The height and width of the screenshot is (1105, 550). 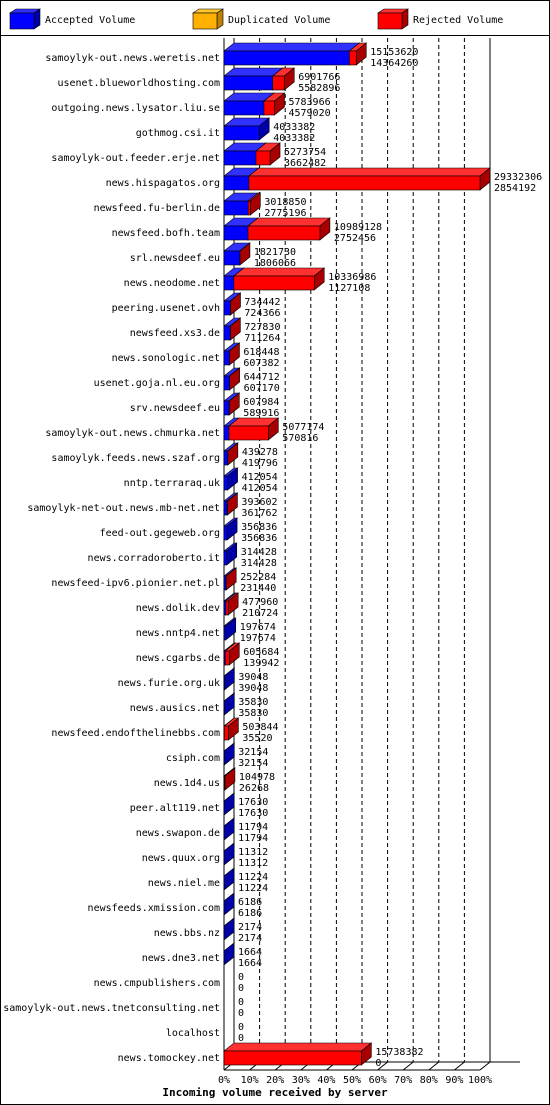 I want to click on y-tick-label: samoylyk-out.news.weretis.net, so click(x=132, y=58).